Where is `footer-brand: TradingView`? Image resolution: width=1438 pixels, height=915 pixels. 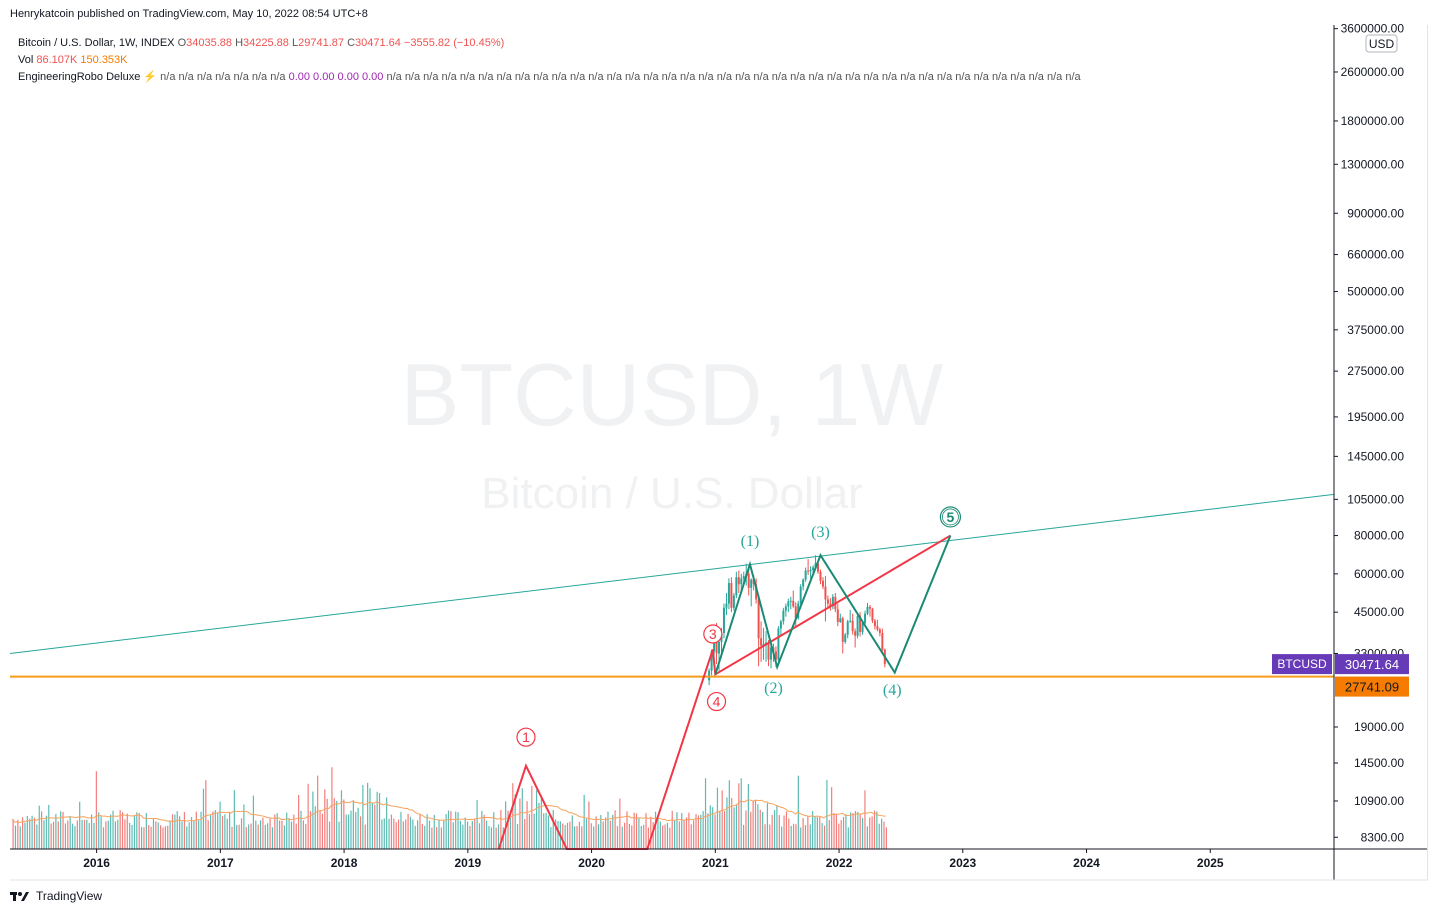 footer-brand: TradingView is located at coordinates (56, 896).